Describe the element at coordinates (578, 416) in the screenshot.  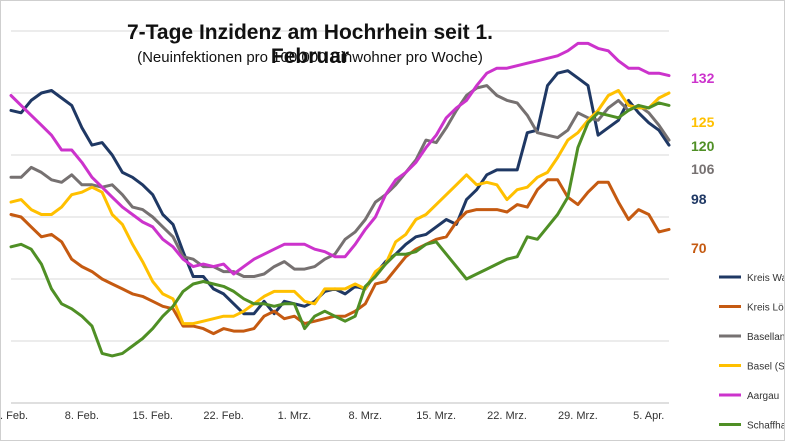
I see `x-tick-label: 29. Mrz.` at that location.